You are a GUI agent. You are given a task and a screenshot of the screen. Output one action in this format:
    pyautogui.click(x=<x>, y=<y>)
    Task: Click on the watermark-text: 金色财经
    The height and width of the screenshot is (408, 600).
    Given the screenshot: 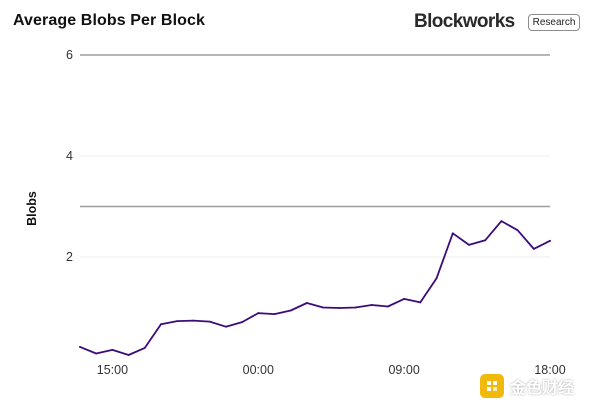 What is the action you would take?
    pyautogui.click(x=542, y=388)
    